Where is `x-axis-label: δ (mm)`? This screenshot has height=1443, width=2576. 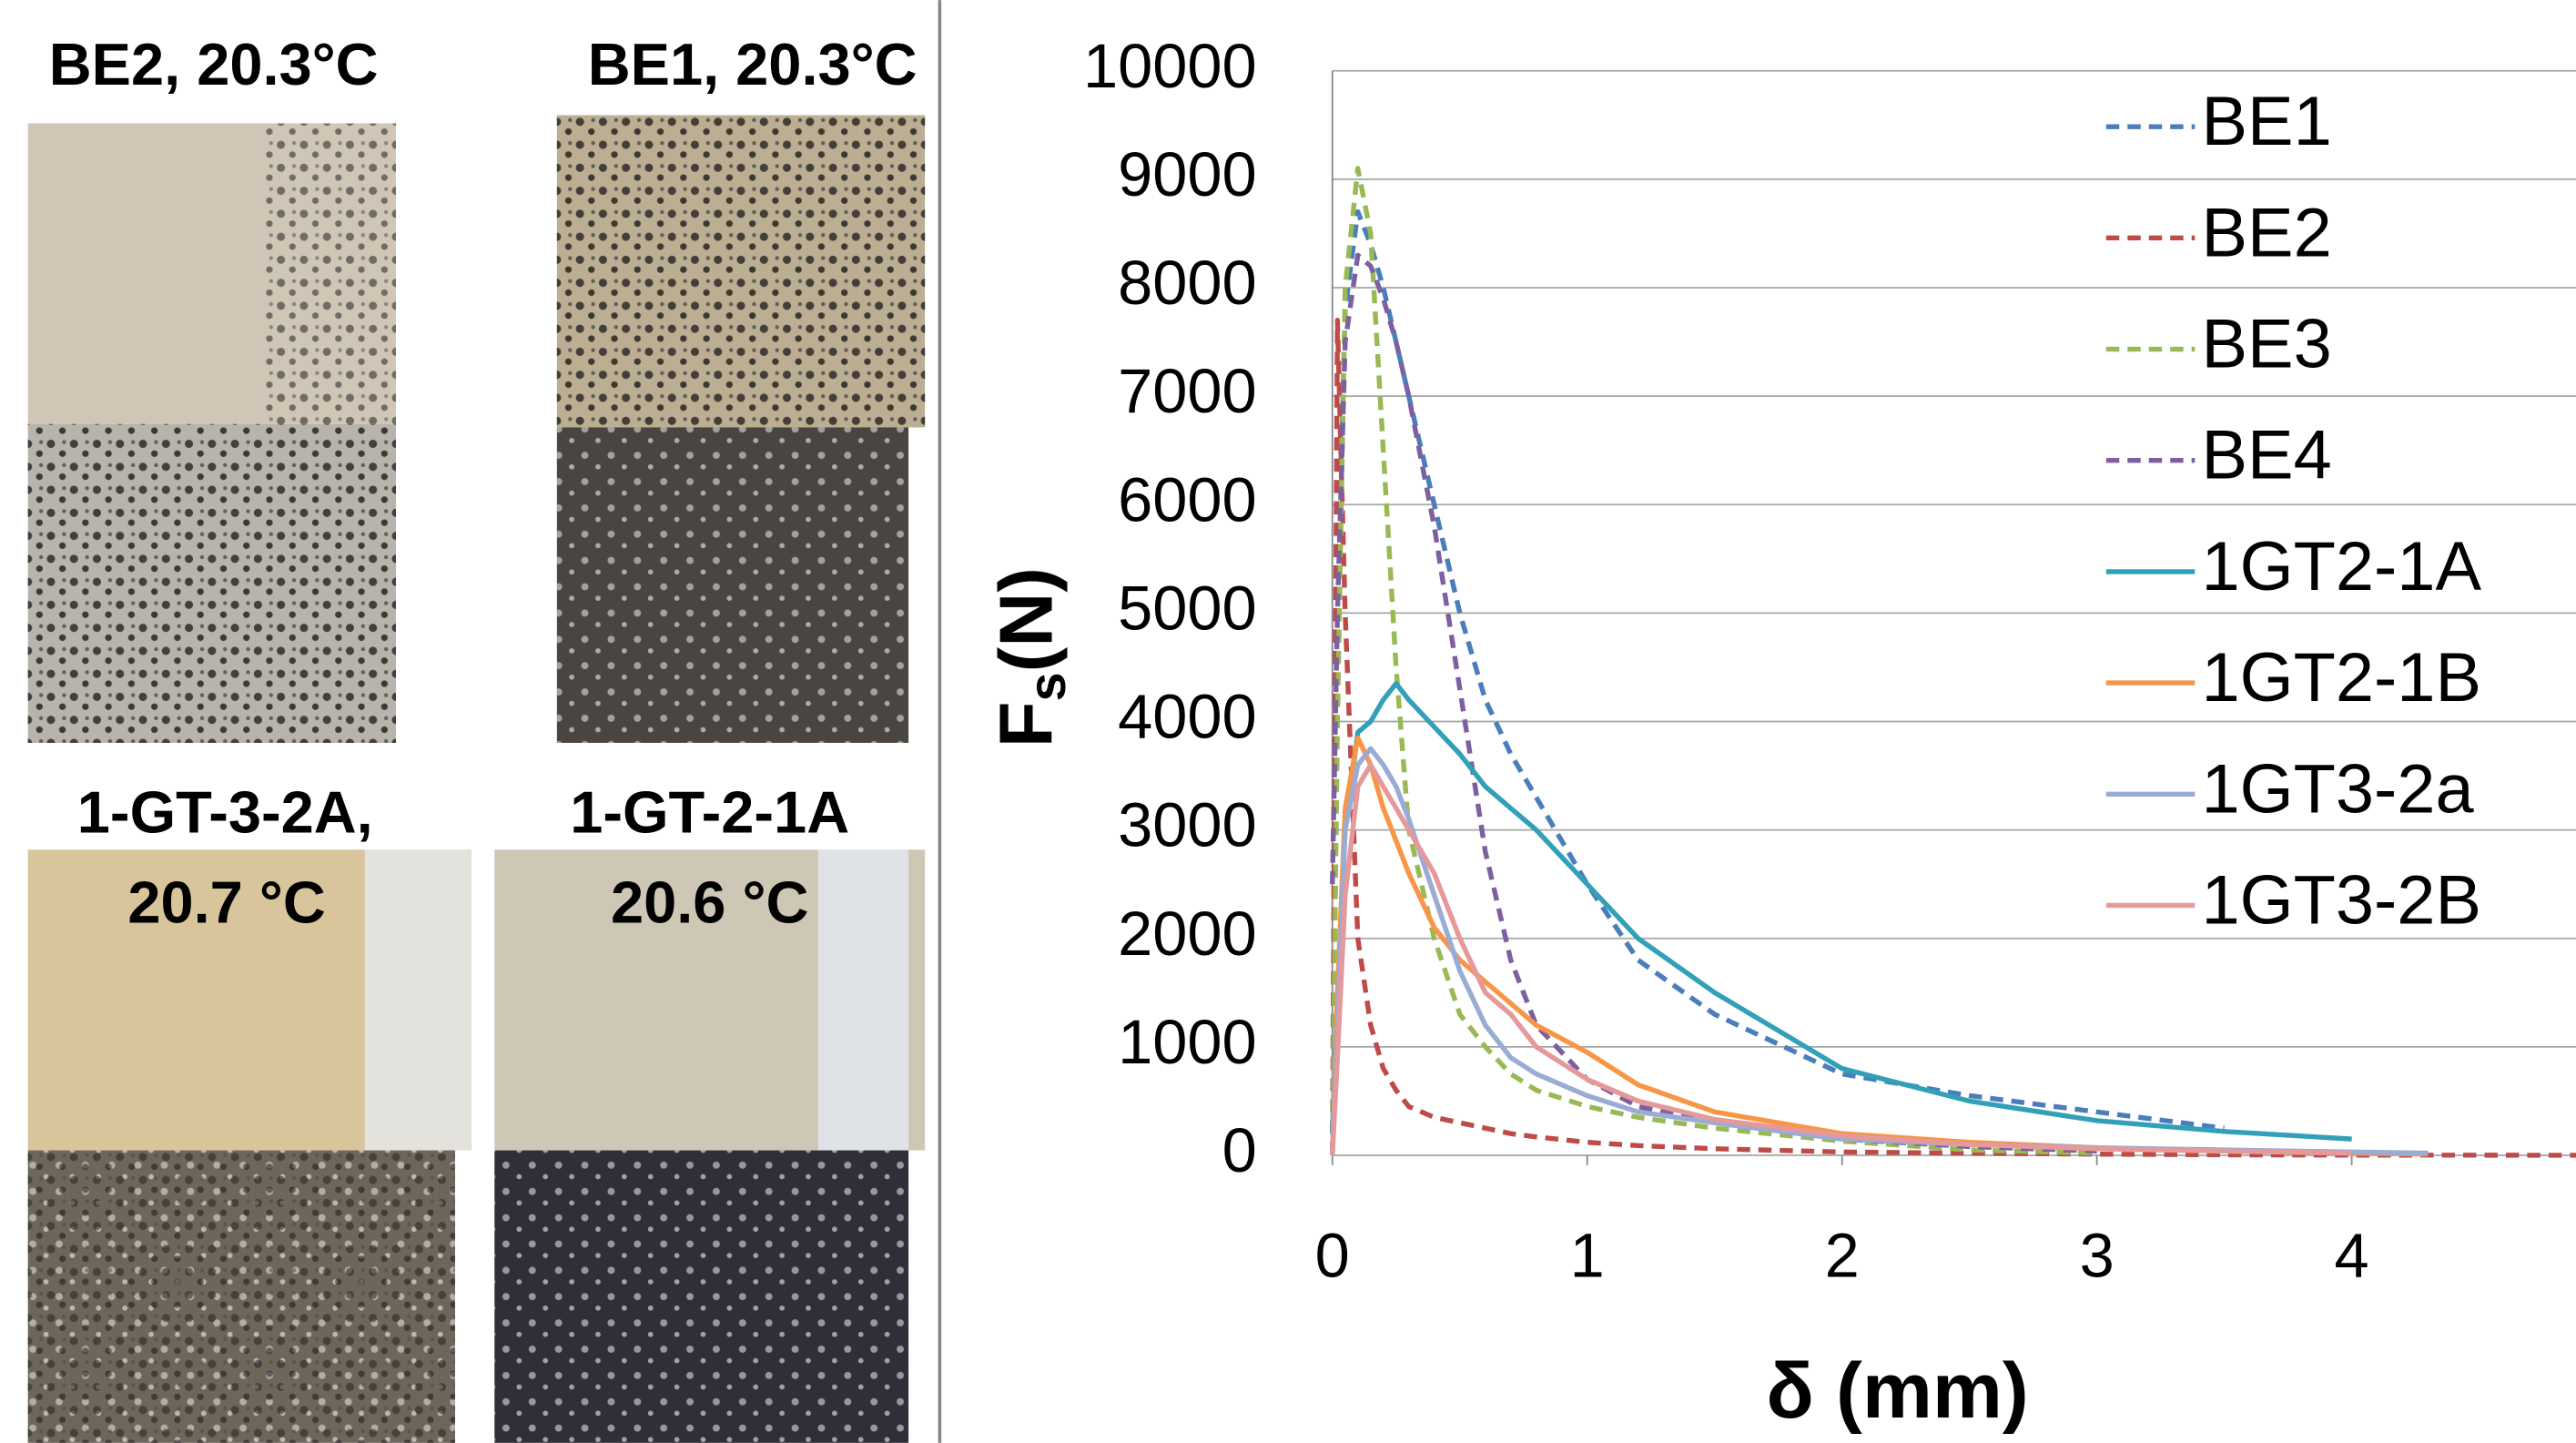
x-axis-label: δ (mm) is located at coordinates (1897, 1391).